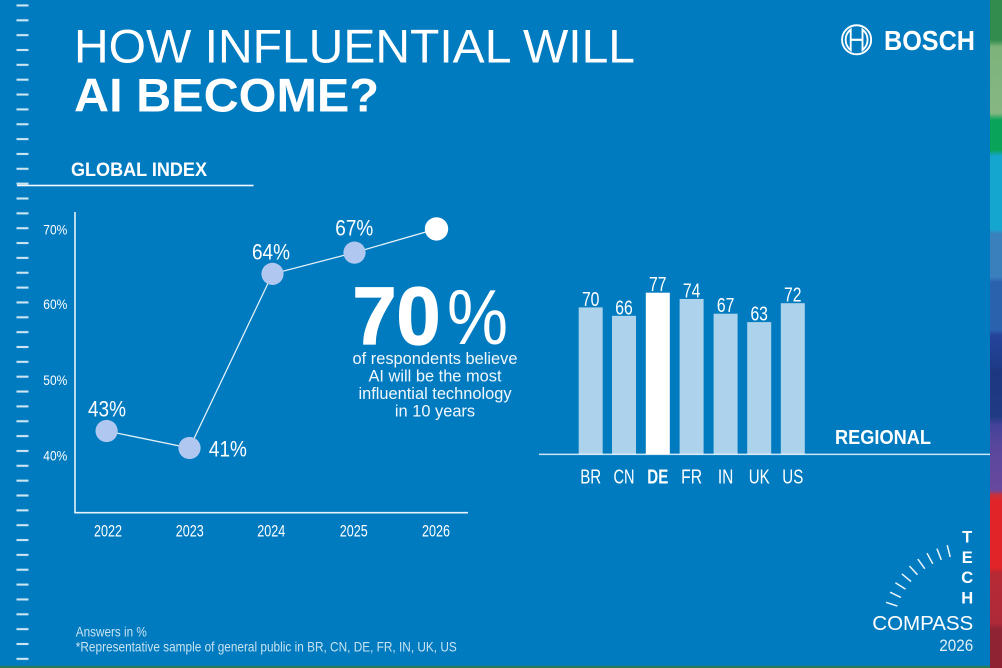  Describe the element at coordinates (55, 380) in the screenshot. I see `svg-text: 50%` at that location.